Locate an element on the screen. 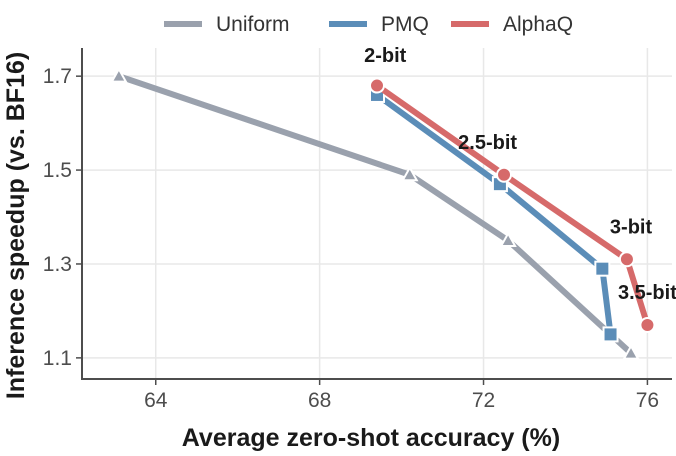 This screenshot has height=456, width=676. legend-label-uniform: Uniform is located at coordinates (253, 24).